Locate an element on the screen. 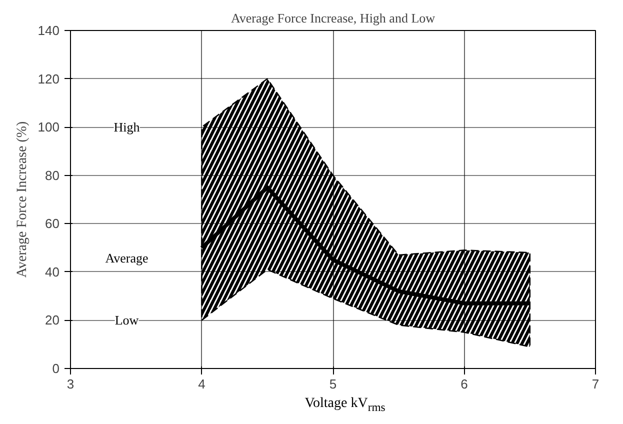 This screenshot has width=623, height=424. x-tick-label: 3 is located at coordinates (70, 384).